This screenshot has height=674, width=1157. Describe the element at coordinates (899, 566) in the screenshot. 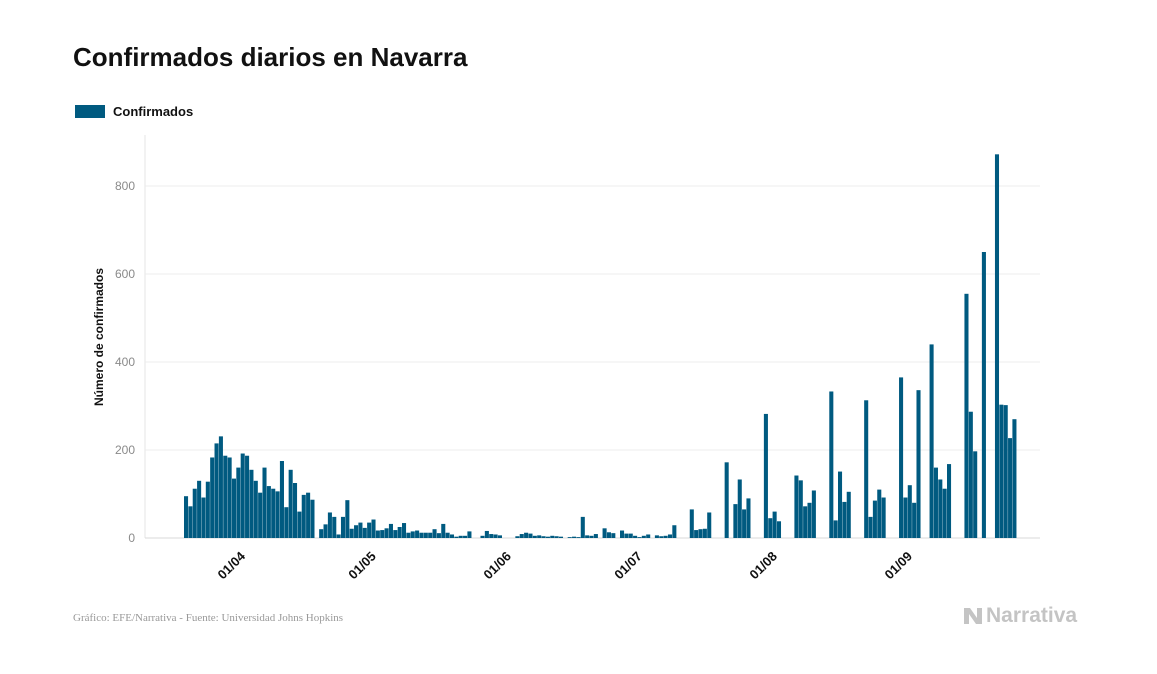

I see `x-tick-label: 01/09` at that location.